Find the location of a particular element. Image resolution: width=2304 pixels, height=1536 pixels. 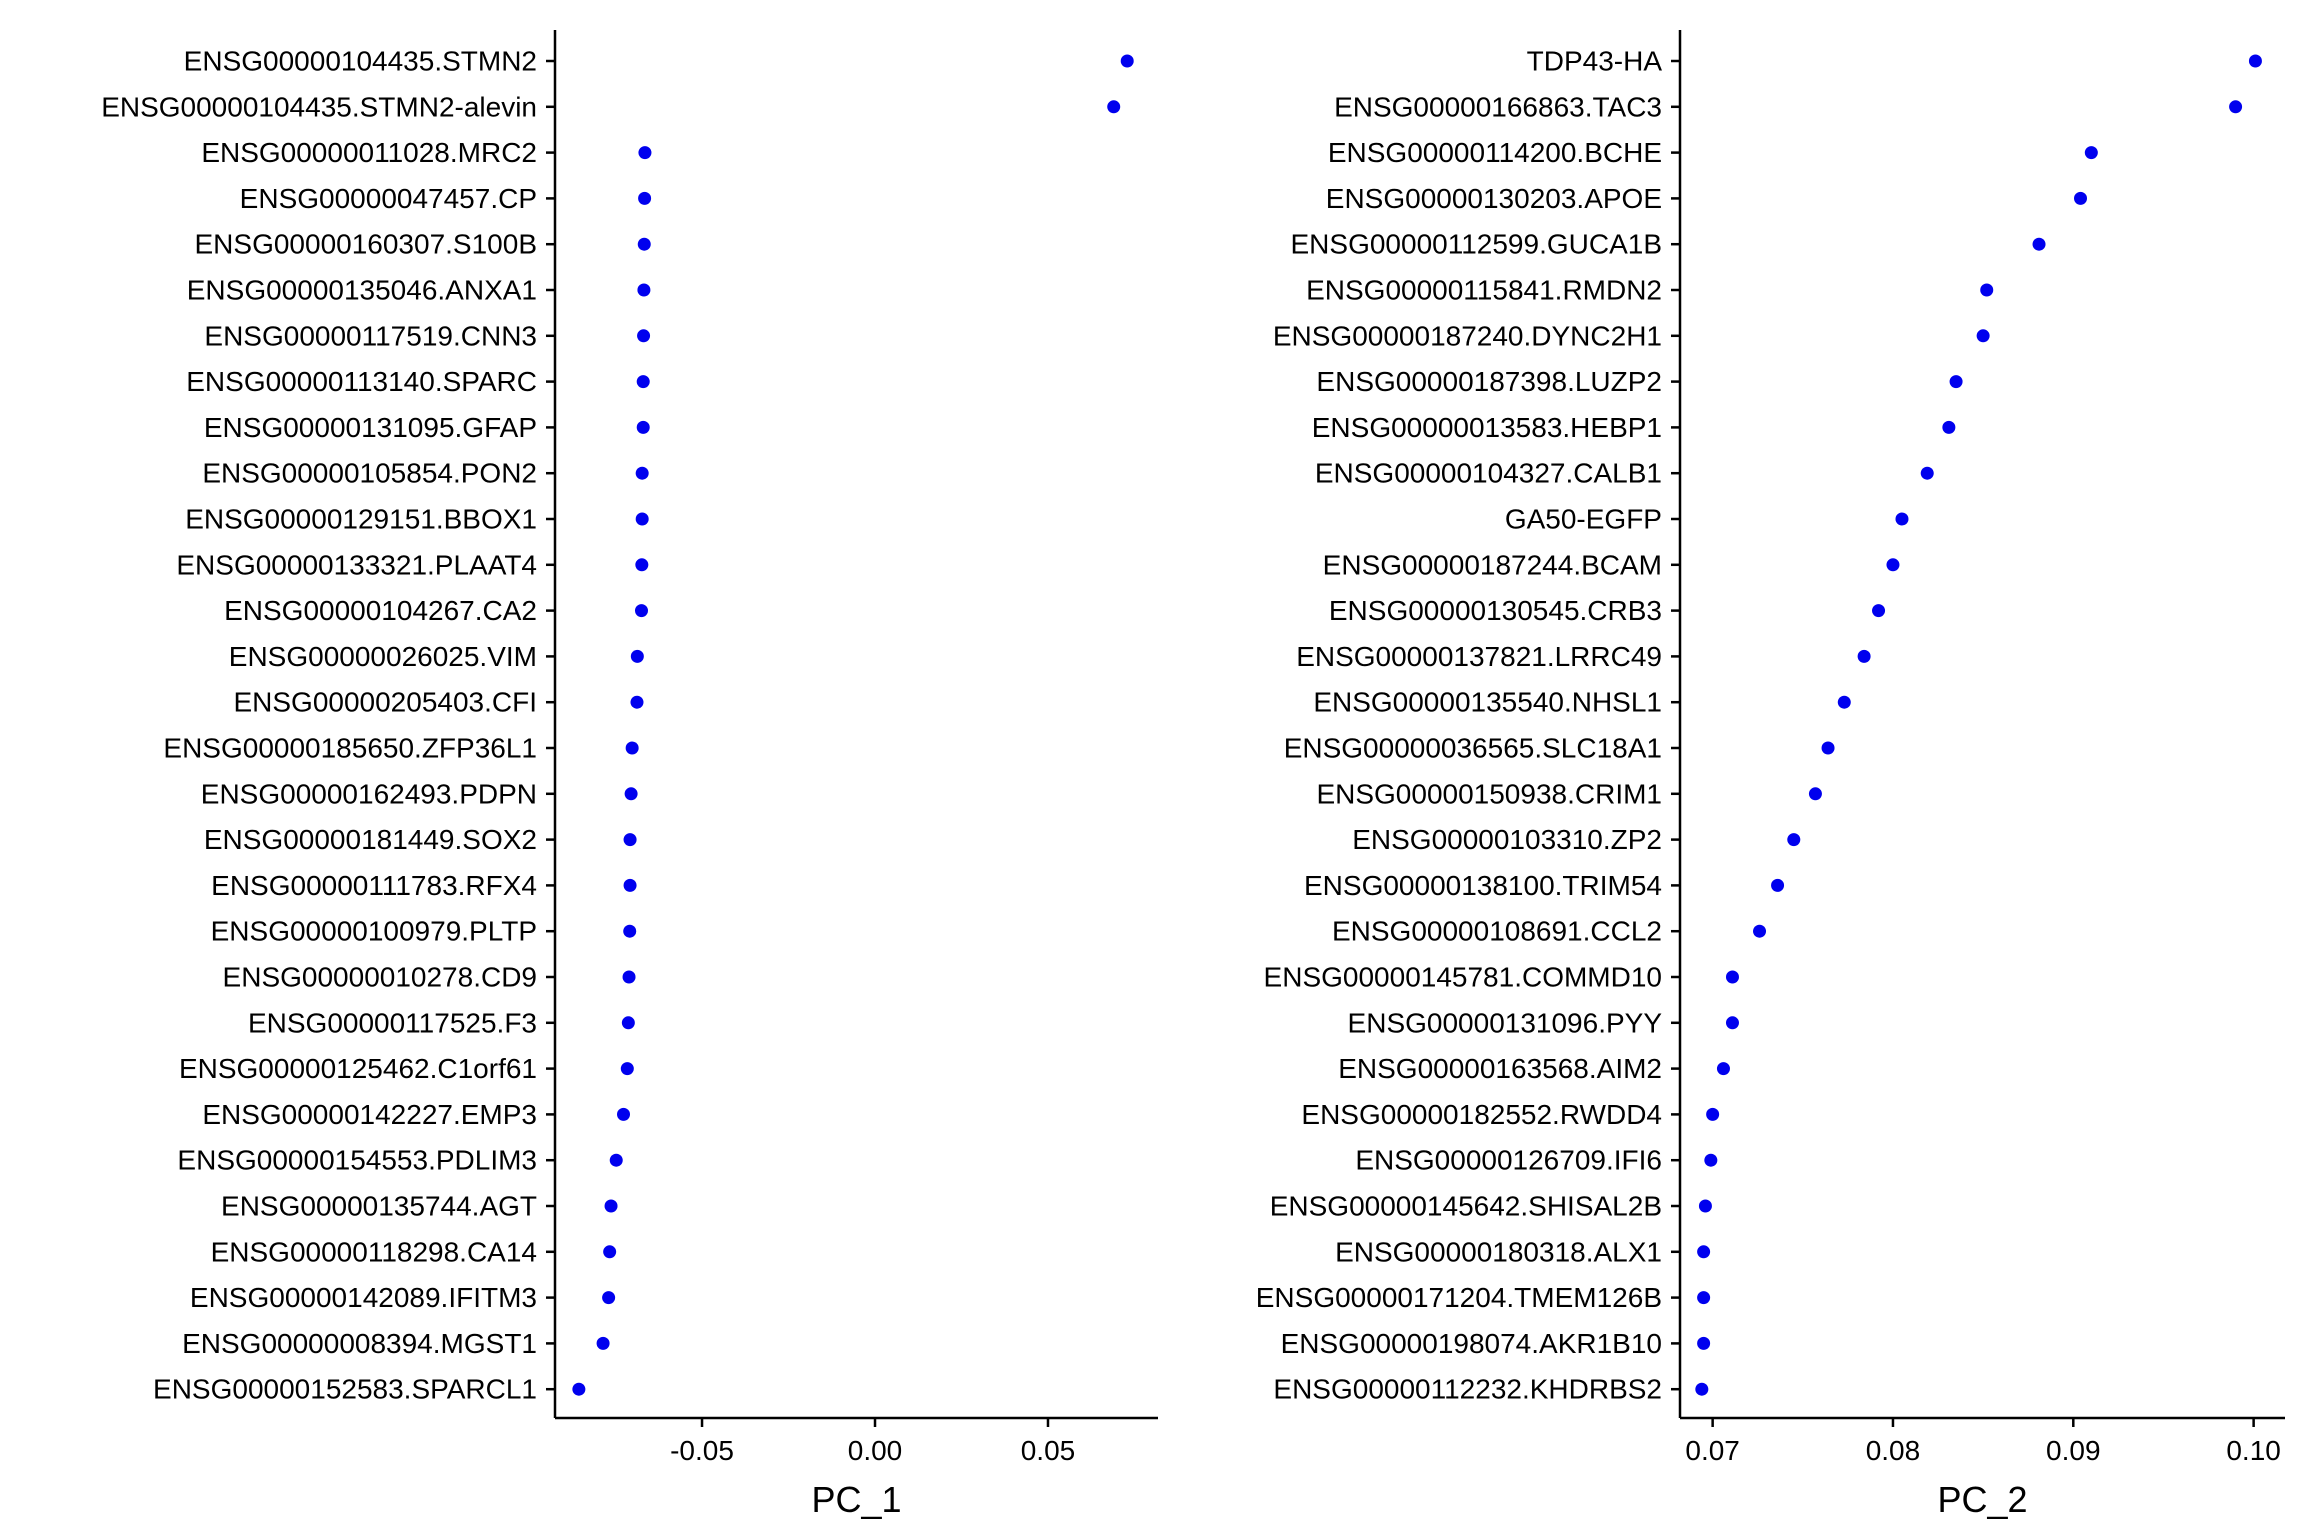

pc2-y-tick-label: ENSG00000130203.APOE is located at coordinates (1494, 198).